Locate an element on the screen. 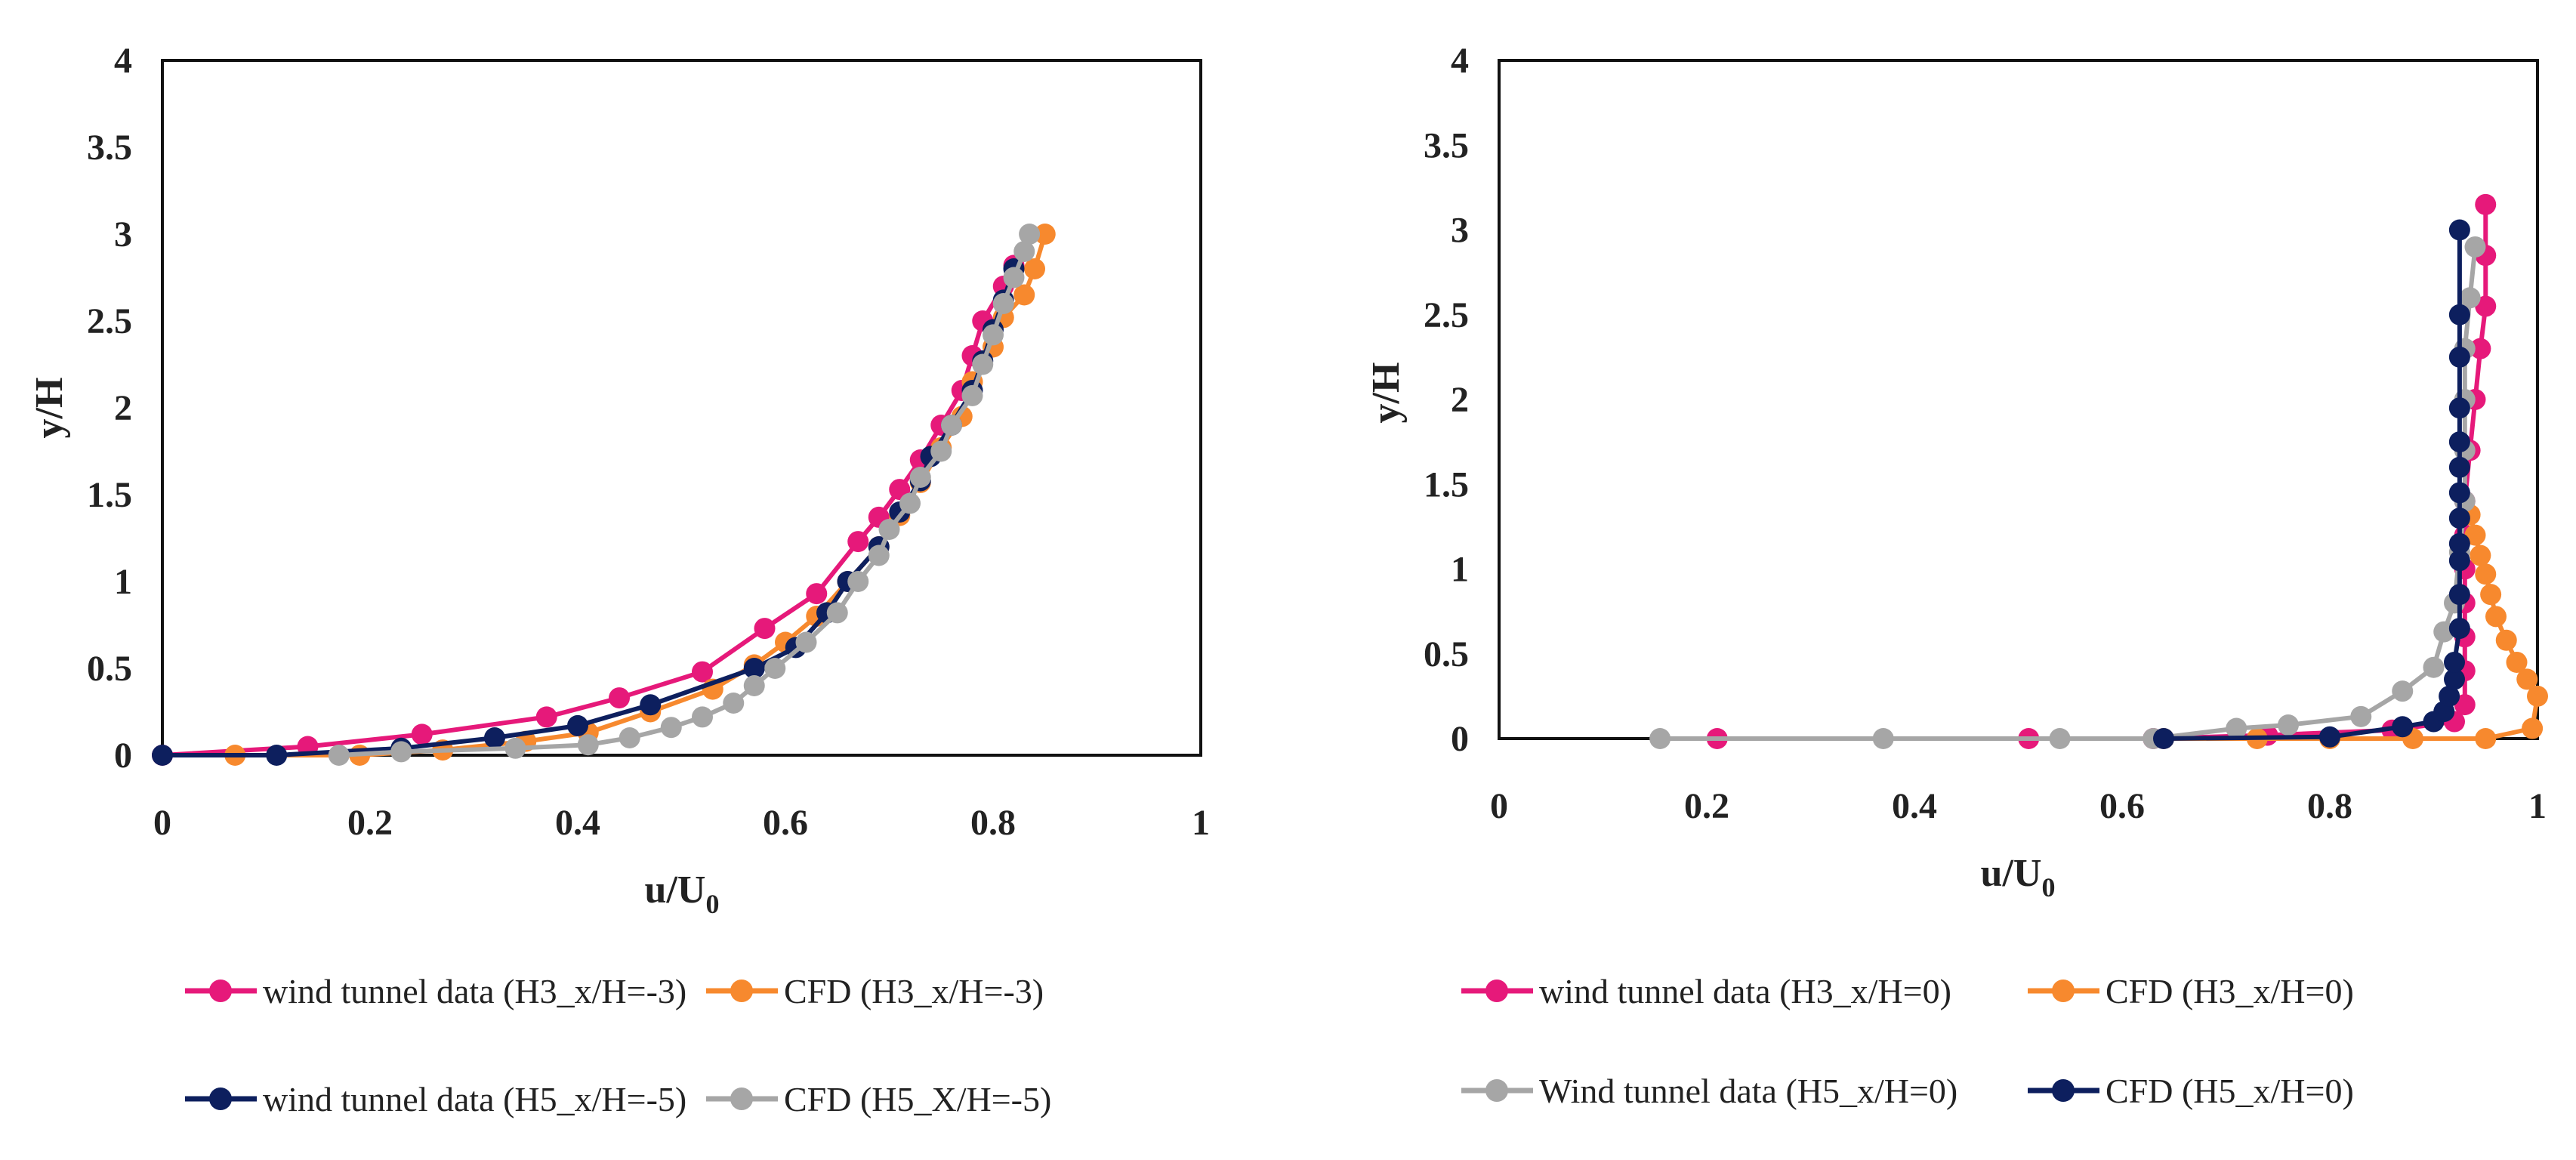 The image size is (2576, 1160). x-axis-title: u/U0 is located at coordinates (682, 894).